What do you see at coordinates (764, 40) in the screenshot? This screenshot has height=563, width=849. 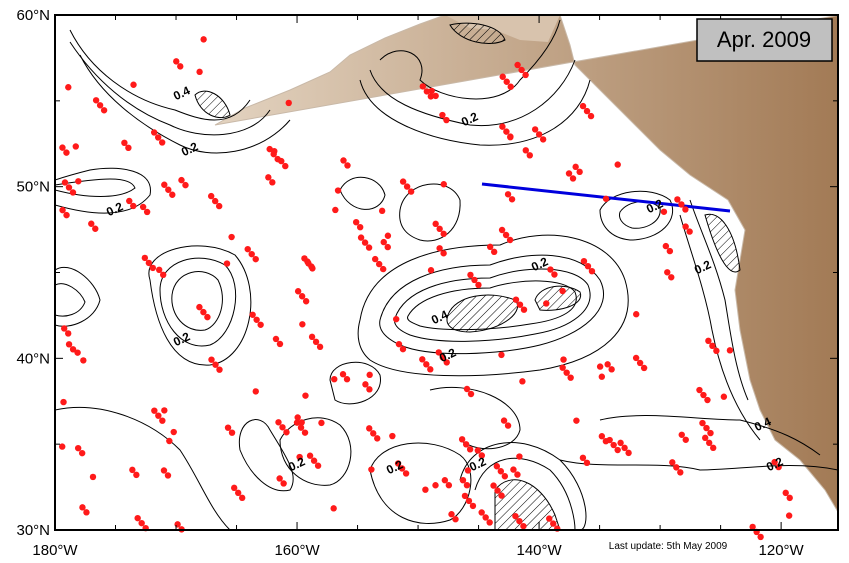 I see `date-box` at bounding box center [764, 40].